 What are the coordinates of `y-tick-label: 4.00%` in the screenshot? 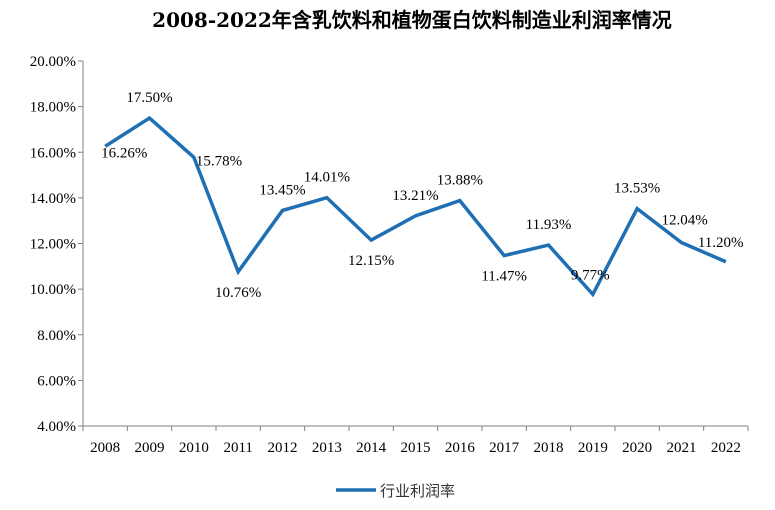 It's located at (56, 427).